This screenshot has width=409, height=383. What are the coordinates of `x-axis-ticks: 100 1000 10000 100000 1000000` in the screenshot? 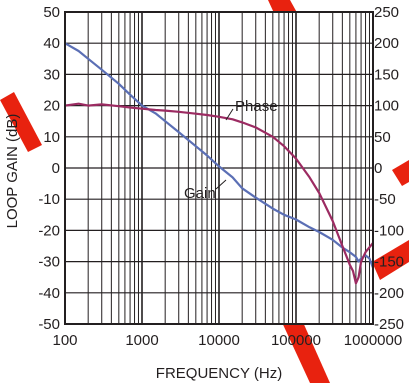 It's located at (227, 340).